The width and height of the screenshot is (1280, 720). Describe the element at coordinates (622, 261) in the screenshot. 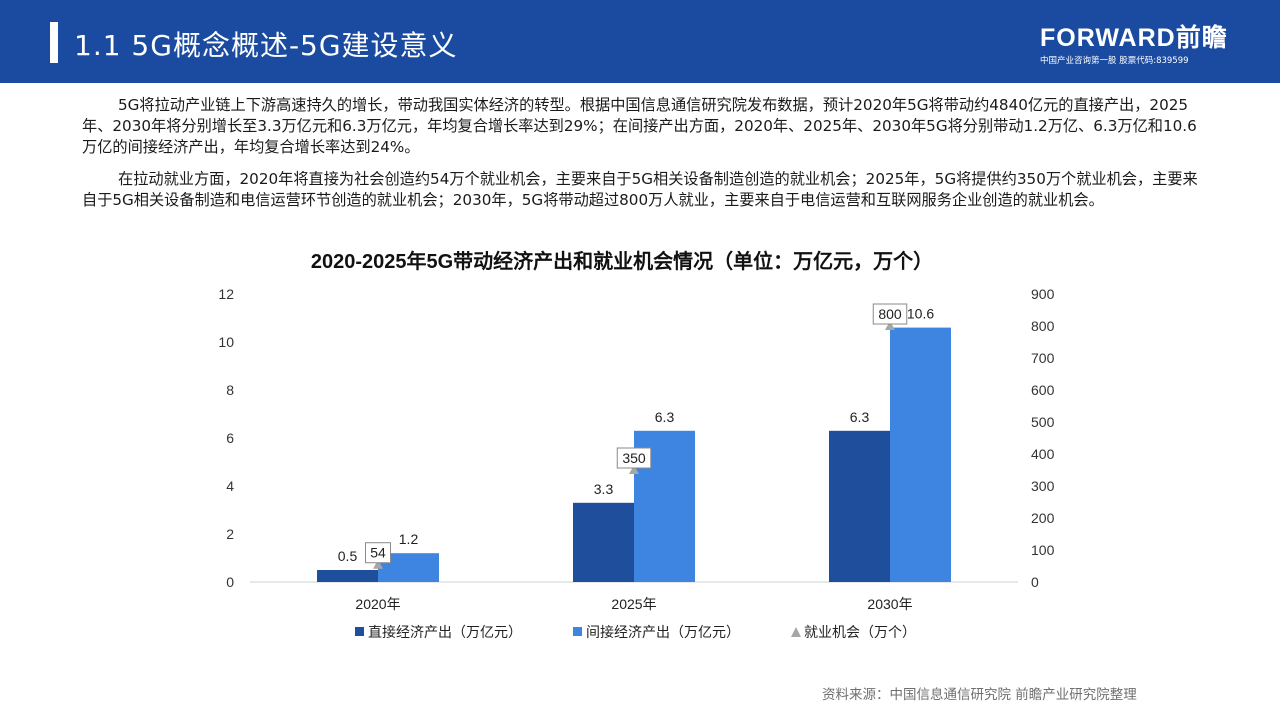

I see `chart-title: 2020-2025年5G带动经济产出和就业机会情况（单位：万亿元，万个）` at that location.